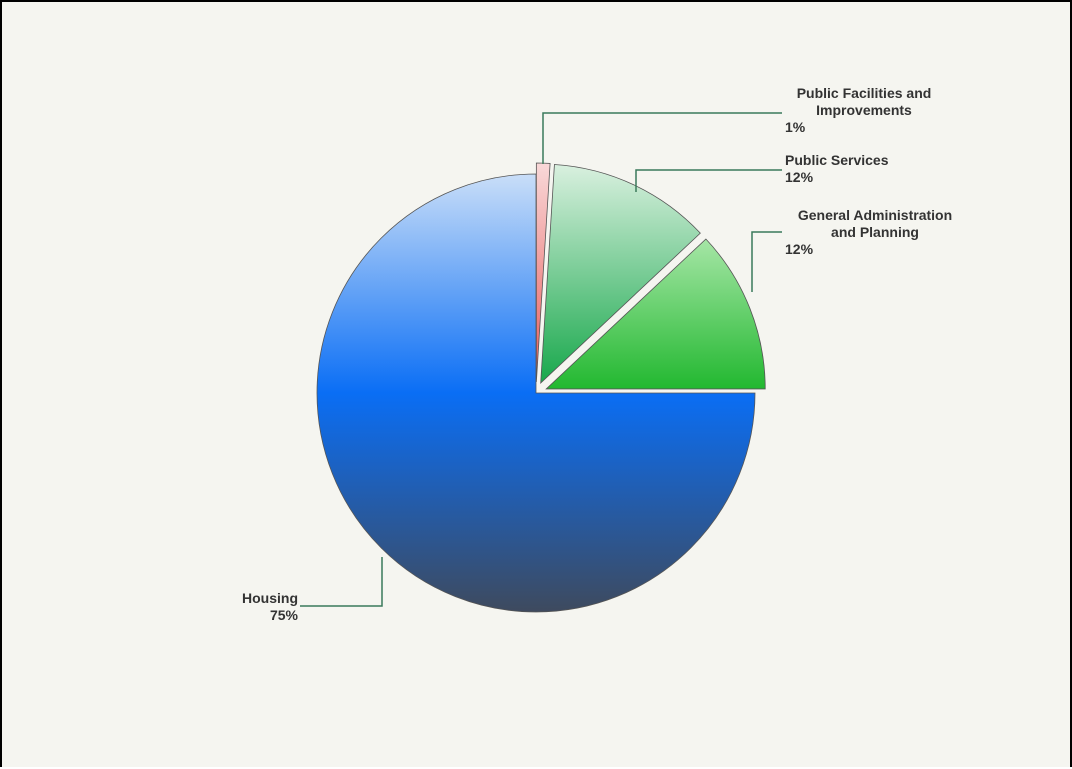 The height and width of the screenshot is (769, 1072). What do you see at coordinates (795, 127) in the screenshot?
I see `slice-value-label: 1%` at bounding box center [795, 127].